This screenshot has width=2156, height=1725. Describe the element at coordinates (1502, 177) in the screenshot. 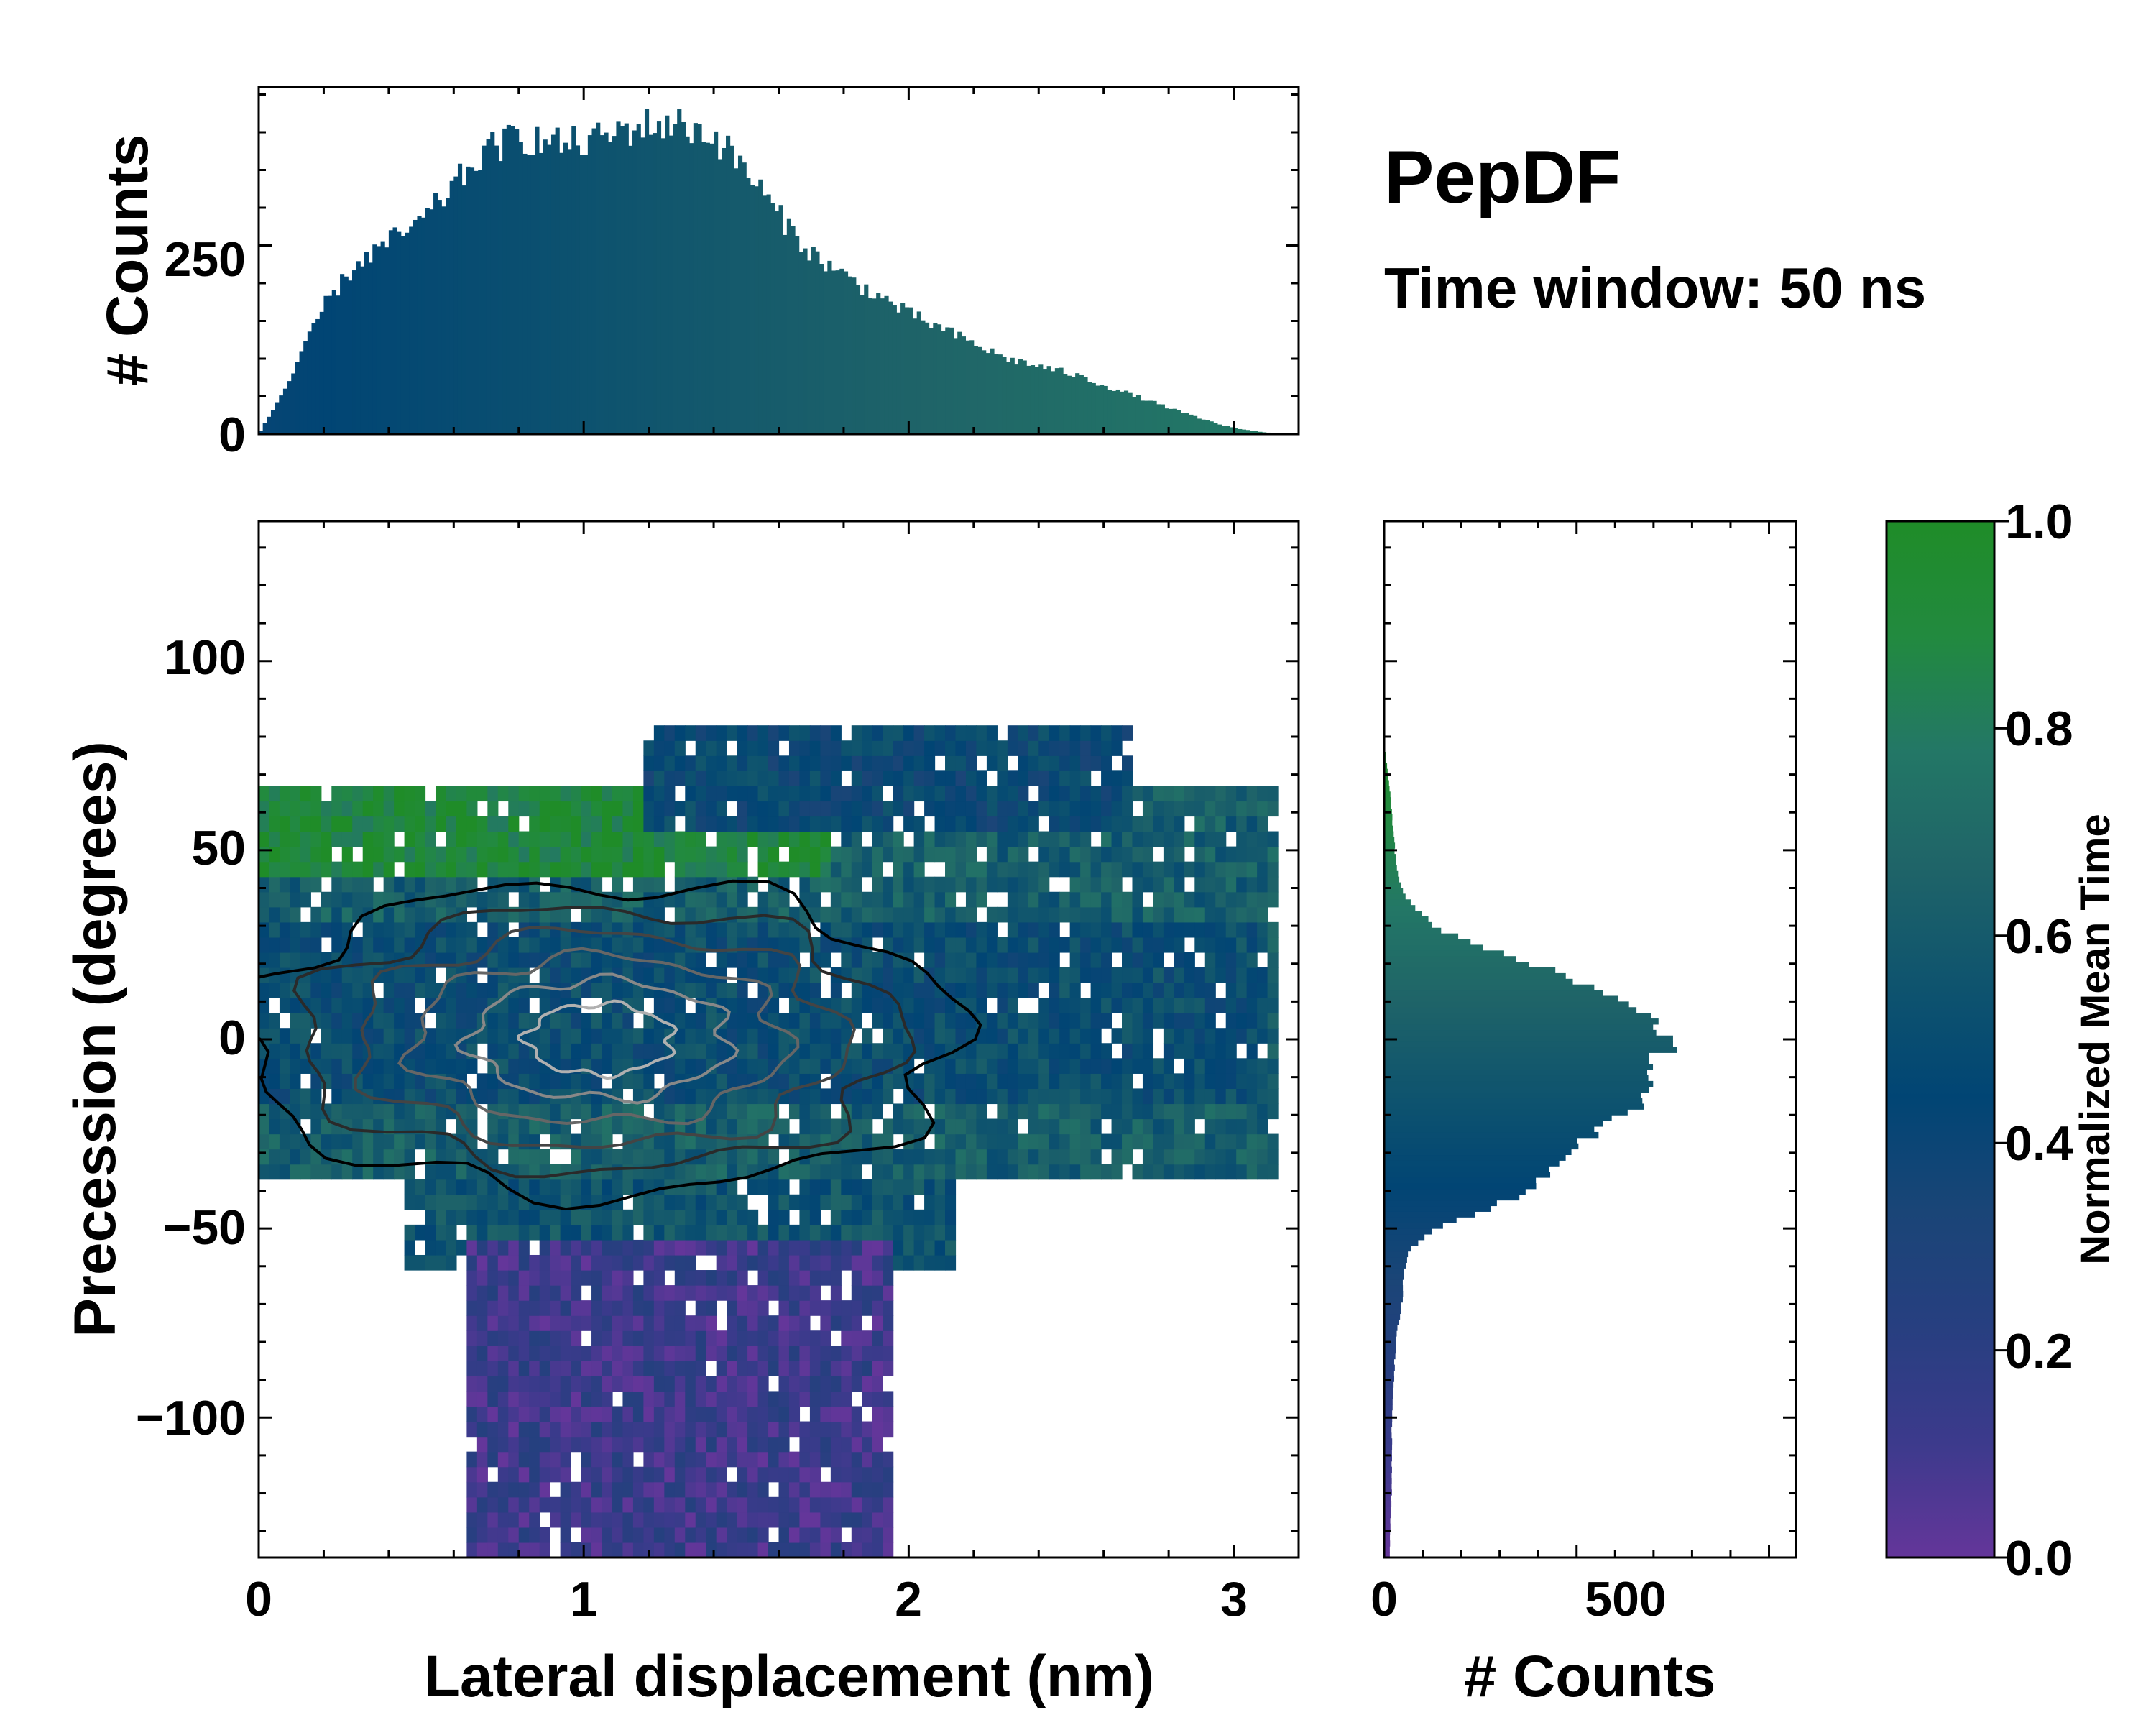

I see `plot-title: PepDF` at that location.